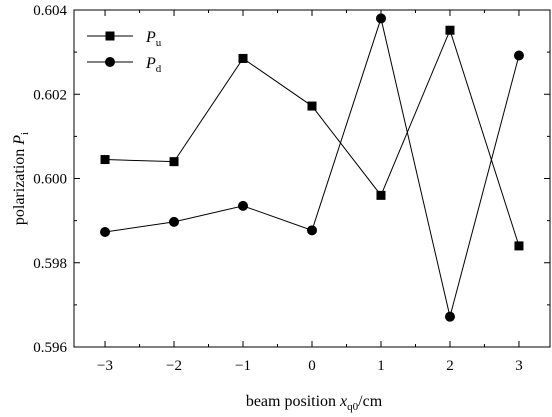 This screenshot has height=417, width=552. Describe the element at coordinates (353, 407) in the screenshot. I see `x-axis-label-sub: q0` at that location.